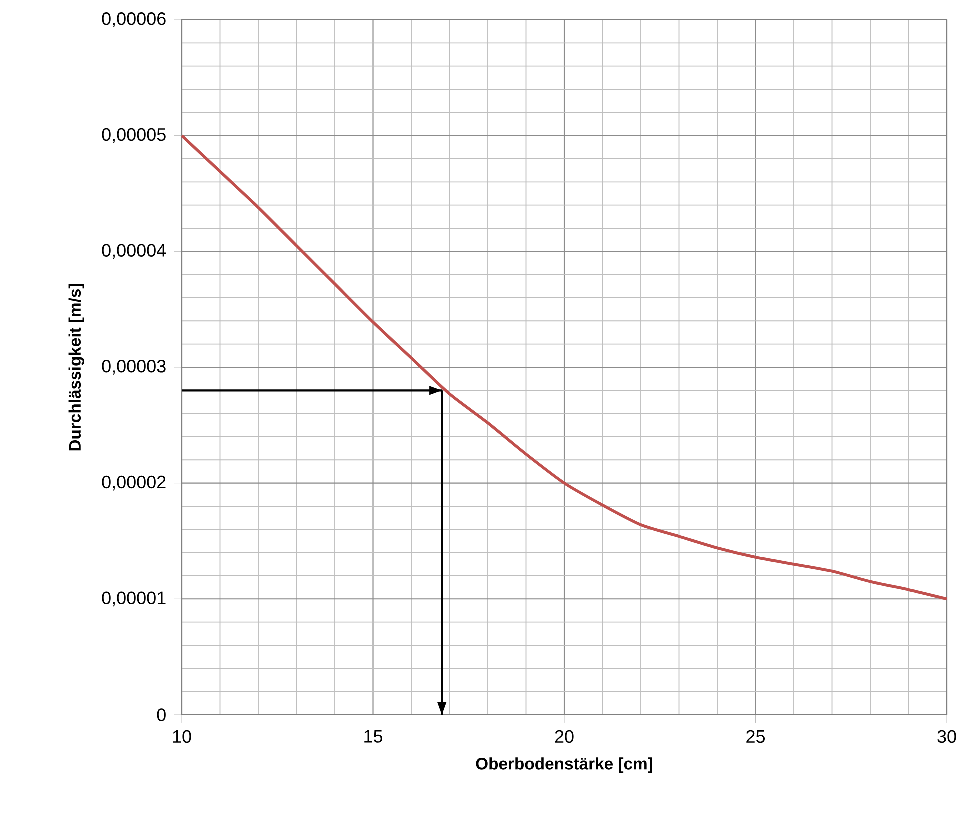  What do you see at coordinates (564, 766) in the screenshot?
I see `x-axis-title: Oberbodenstärke [cm]` at bounding box center [564, 766].